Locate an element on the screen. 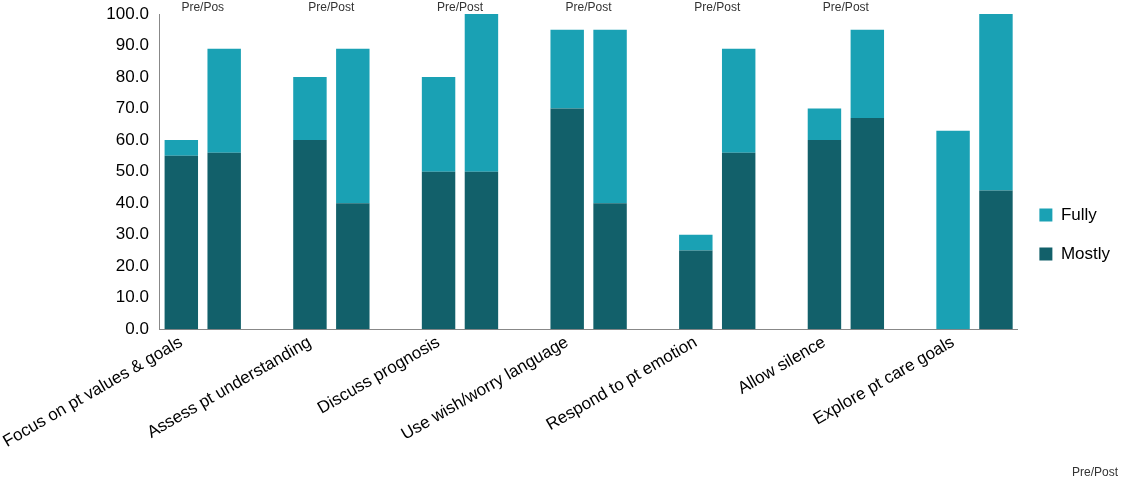 This screenshot has width=1130, height=485. y-tick-label: 60.0 is located at coordinates (132, 139).